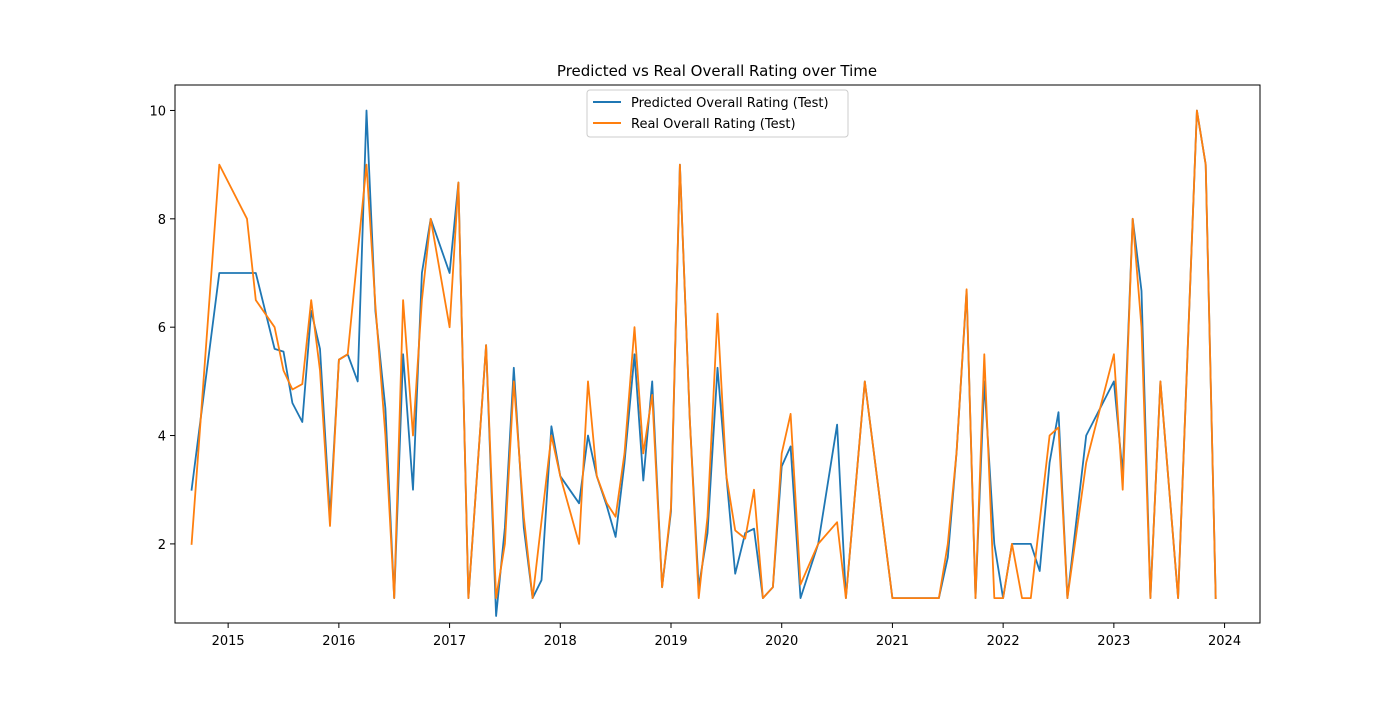 Image resolution: width=1400 pixels, height=704 pixels. I want to click on y-tick-label: 10, so click(157, 111).